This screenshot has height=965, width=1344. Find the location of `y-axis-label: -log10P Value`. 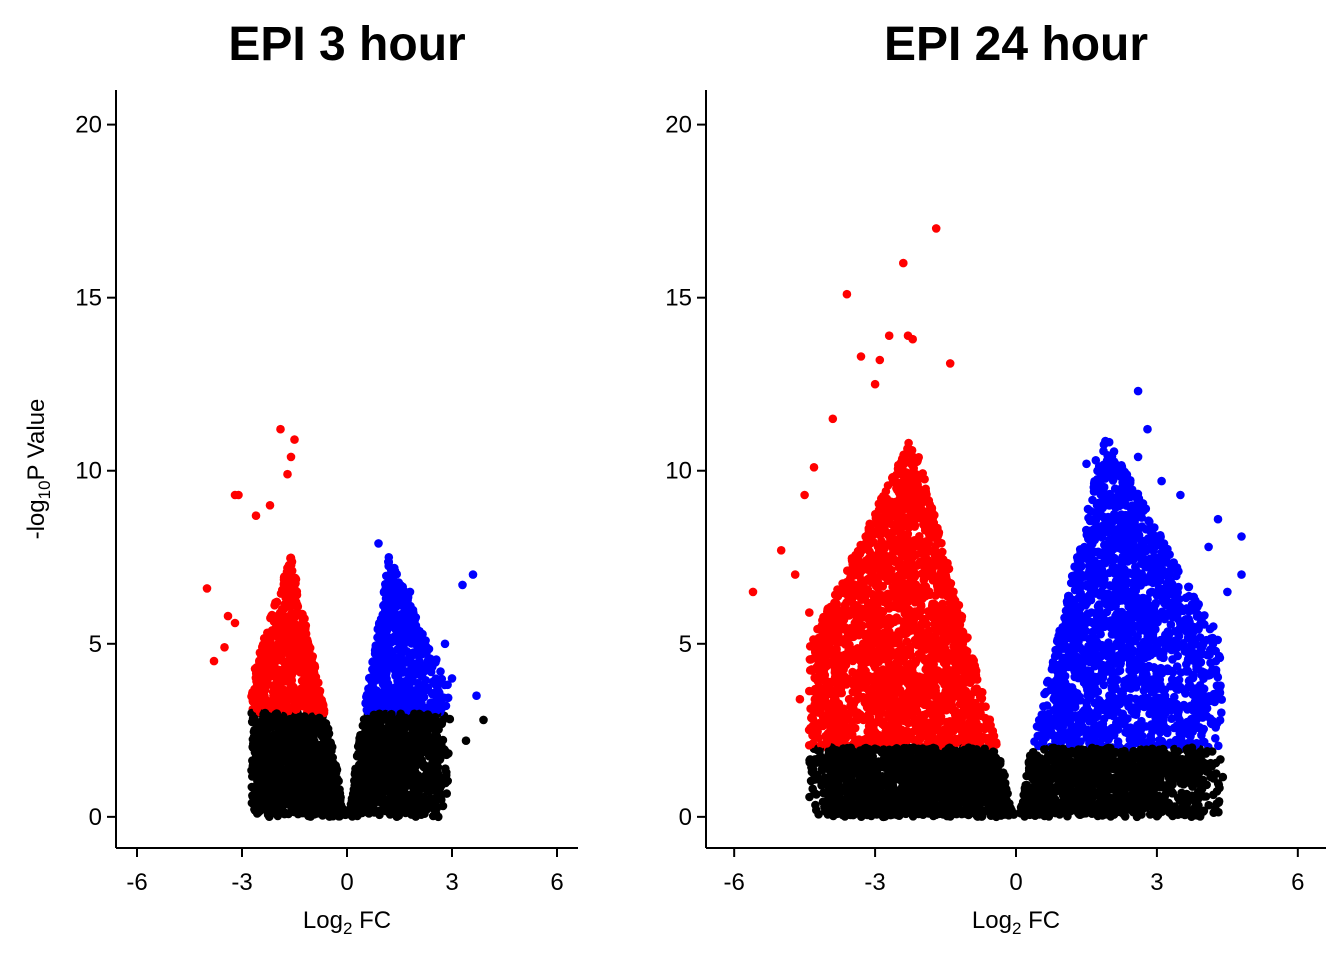

y-axis-label: -log10P Value is located at coordinates (38, 469).